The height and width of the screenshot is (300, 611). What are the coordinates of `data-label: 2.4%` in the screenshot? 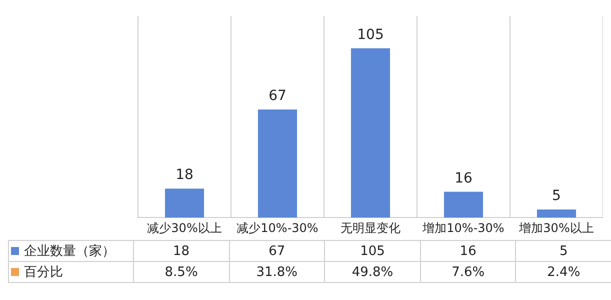 It's located at (563, 272).